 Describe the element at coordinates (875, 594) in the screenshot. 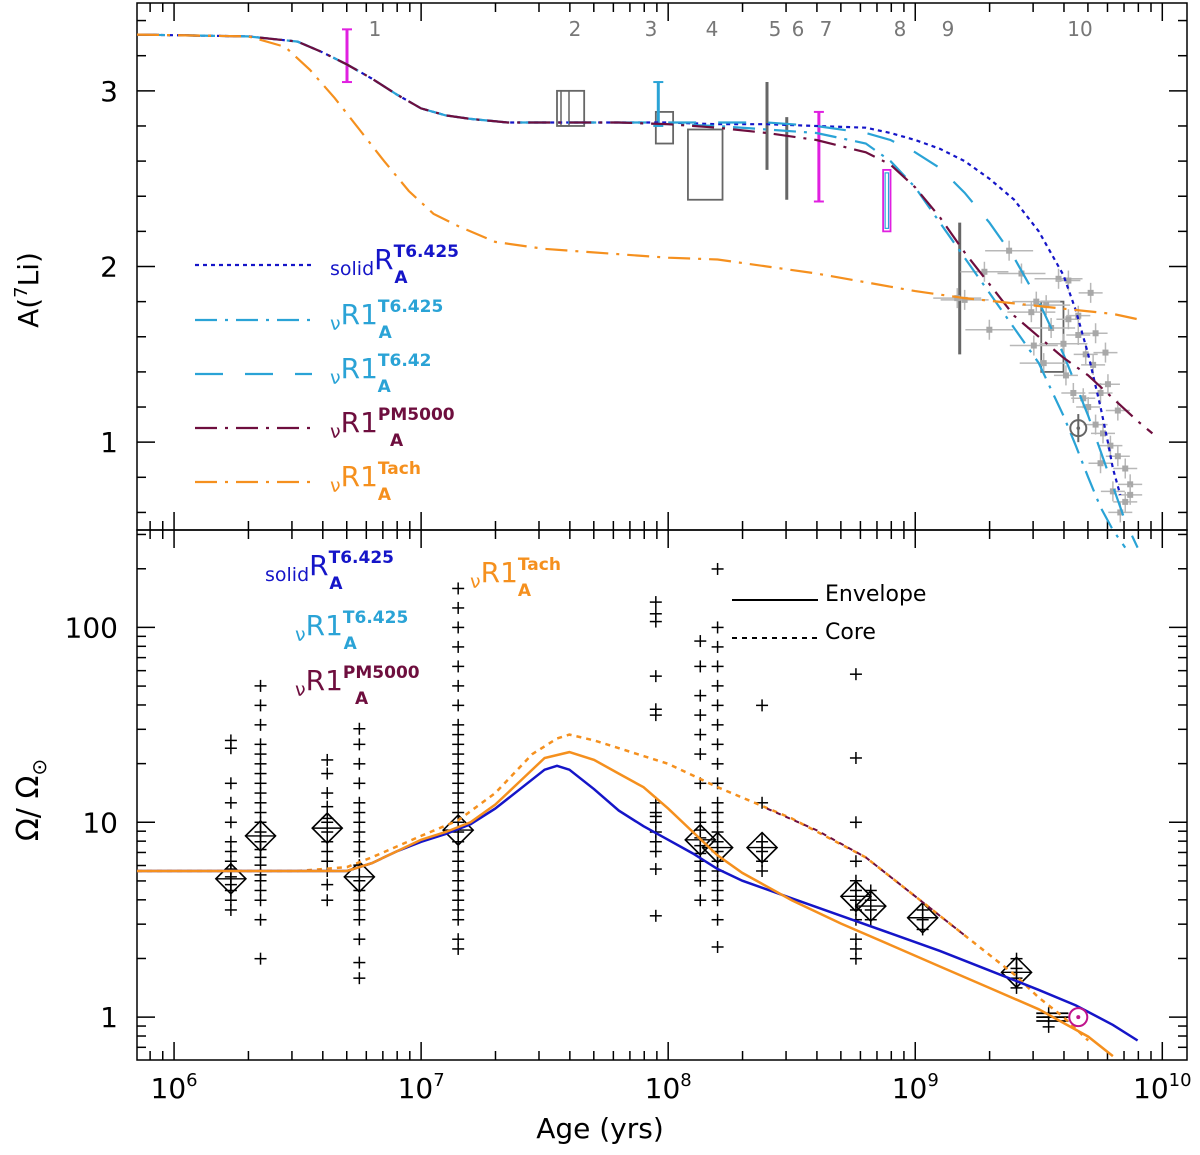

I see `legend-label-envelope: Envelope` at that location.